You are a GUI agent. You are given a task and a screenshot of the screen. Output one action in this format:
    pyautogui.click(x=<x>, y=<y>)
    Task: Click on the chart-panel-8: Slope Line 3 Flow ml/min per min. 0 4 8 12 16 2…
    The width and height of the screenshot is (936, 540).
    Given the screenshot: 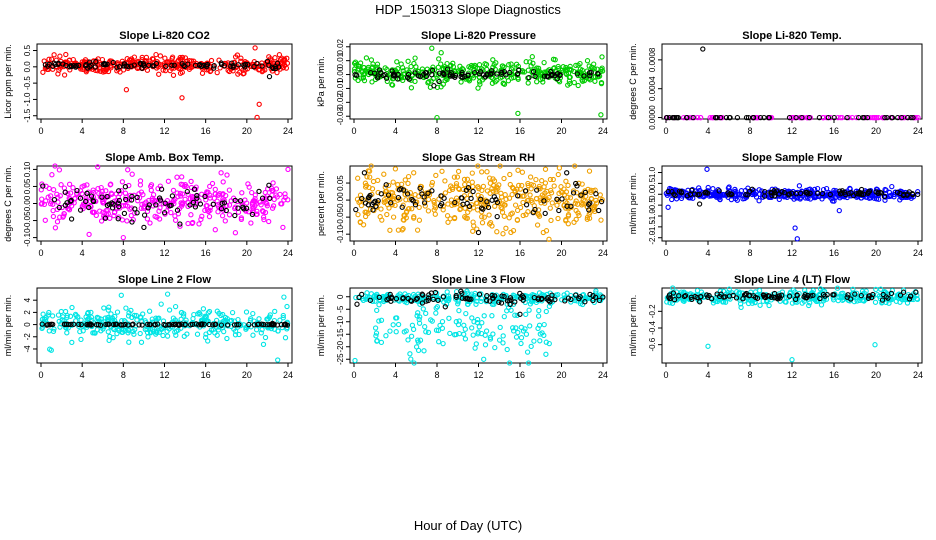 What is the action you would take?
    pyautogui.click(x=462, y=327)
    